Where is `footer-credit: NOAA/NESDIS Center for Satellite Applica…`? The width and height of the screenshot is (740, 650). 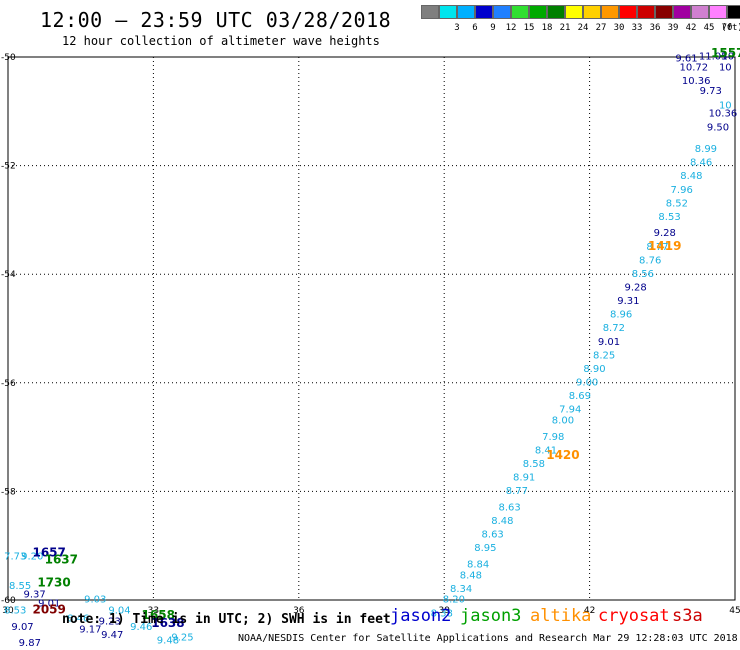
footer-credit: NOAA/NESDIS Center for Satellite Applica… is located at coordinates (488, 638).